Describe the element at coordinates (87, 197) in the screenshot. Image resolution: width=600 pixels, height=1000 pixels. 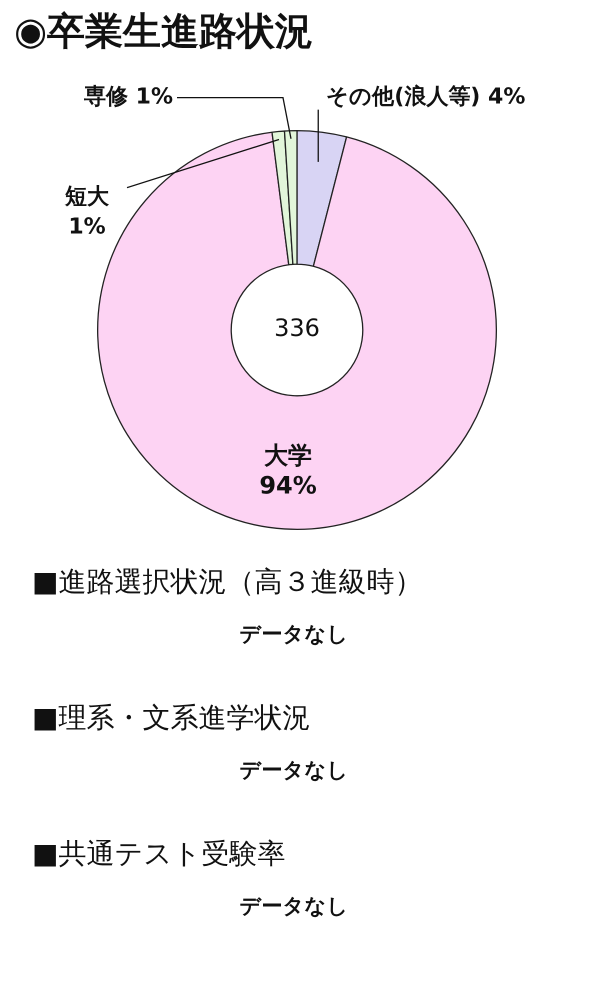
I see `slice-label: 短大` at that location.